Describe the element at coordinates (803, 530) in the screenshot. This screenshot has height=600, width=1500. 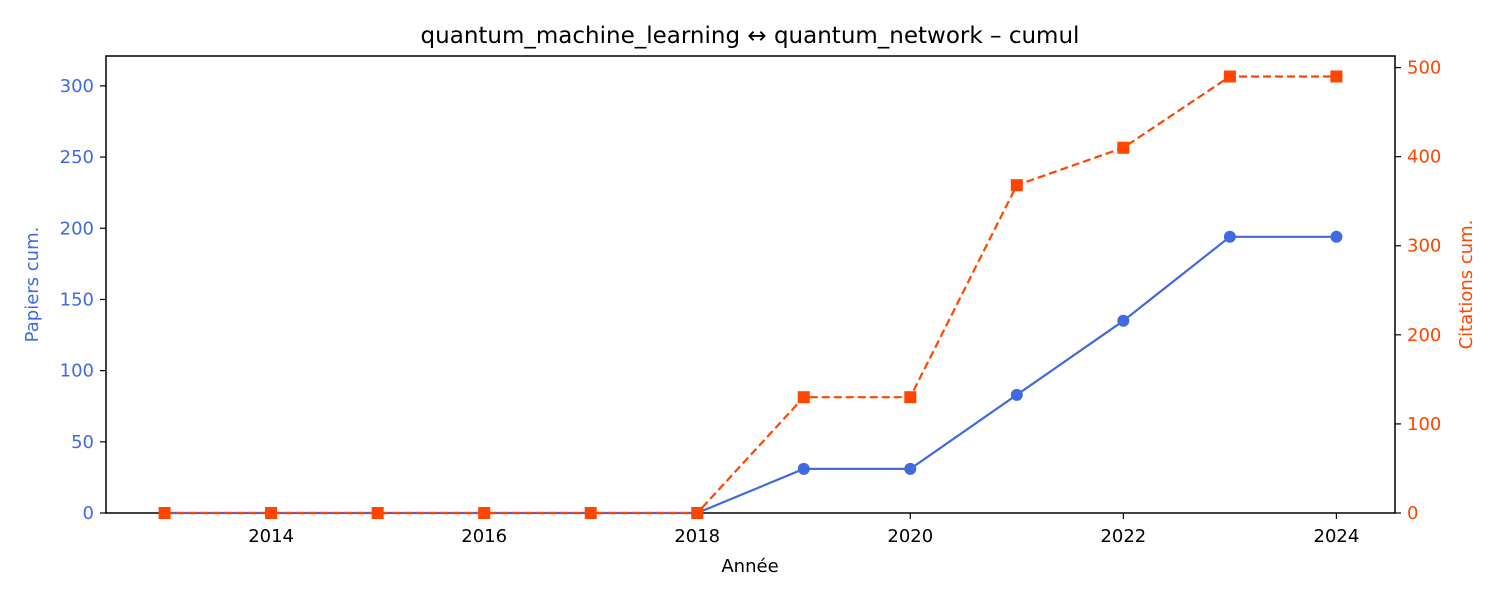
I see `x-axis-ticks: 2014 2016 2018 2020 2022 2024` at that location.